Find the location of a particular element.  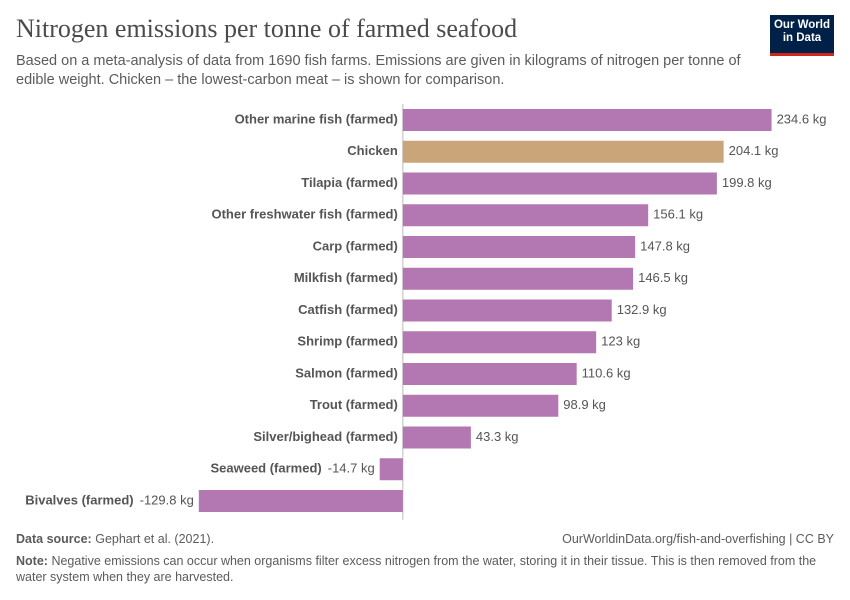

category-label: Other marine fish (farmed) is located at coordinates (316, 118).